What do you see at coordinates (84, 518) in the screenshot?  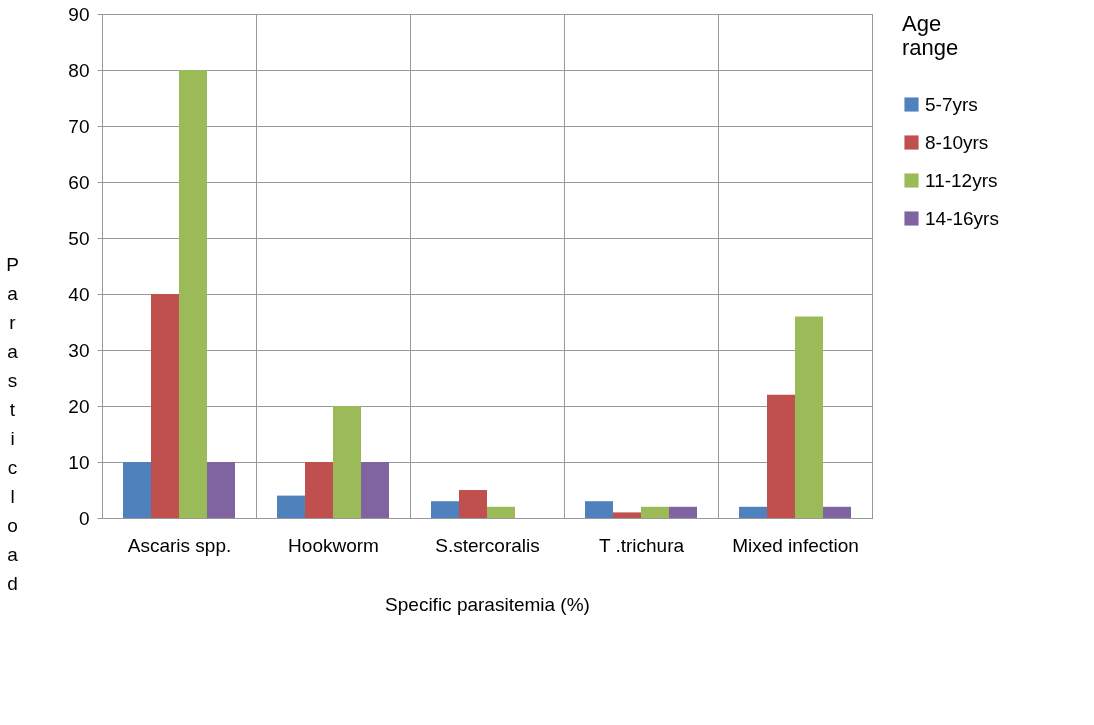 I see `y-tick-label: 0` at bounding box center [84, 518].